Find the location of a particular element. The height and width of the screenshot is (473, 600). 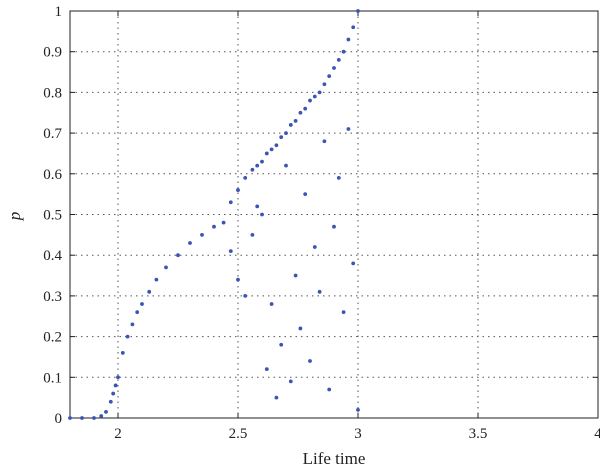

y-tick-label: 0.3 is located at coordinates (52, 297).